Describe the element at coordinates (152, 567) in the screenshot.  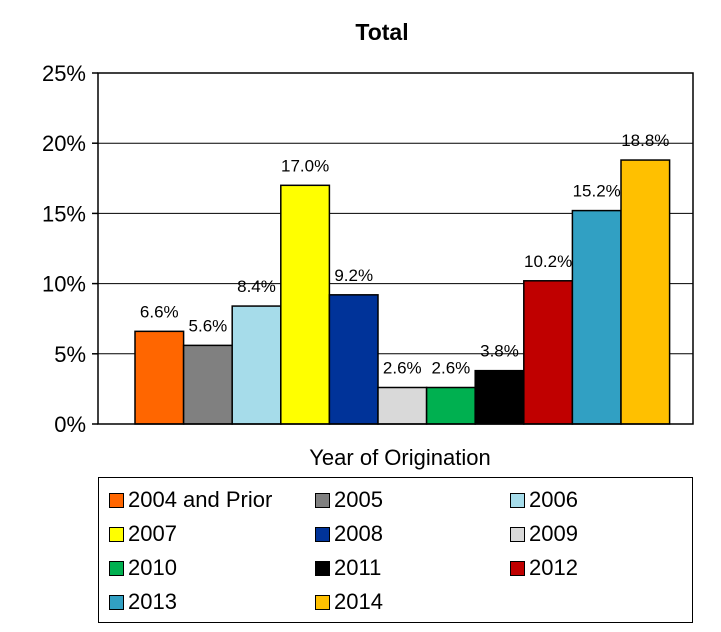
I see `legend-label: 2010` at that location.